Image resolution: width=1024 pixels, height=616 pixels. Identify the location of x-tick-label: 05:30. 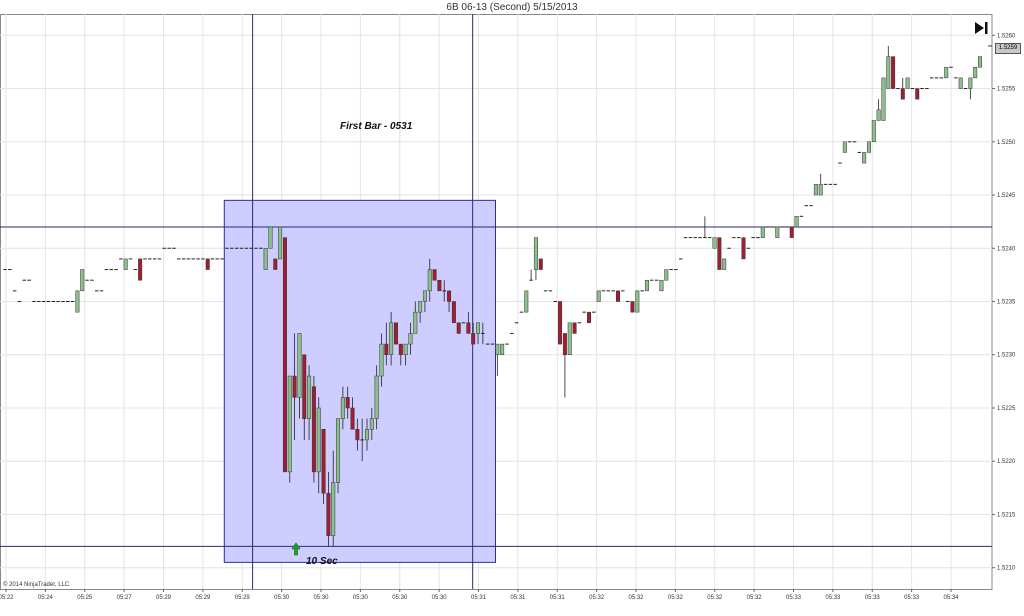
(440, 598).